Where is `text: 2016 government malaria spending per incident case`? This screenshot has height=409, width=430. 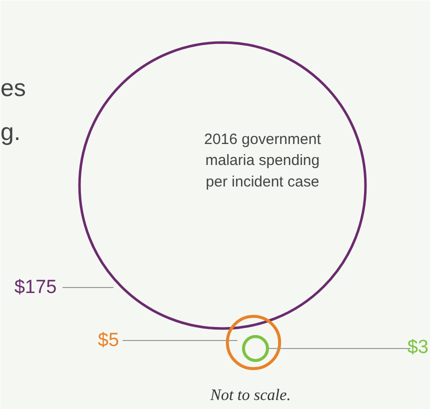 text: 2016 government malaria spending per incident case is located at coordinates (263, 160).